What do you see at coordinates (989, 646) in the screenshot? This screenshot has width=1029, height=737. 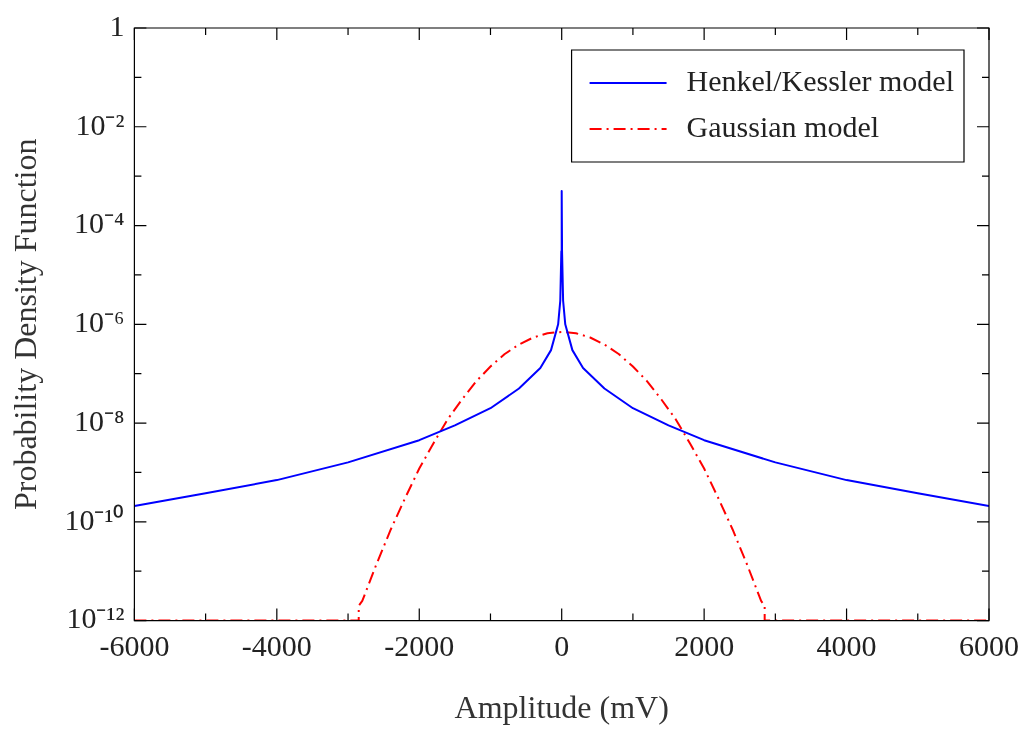 I see `x-tick-label: 6000` at bounding box center [989, 646].